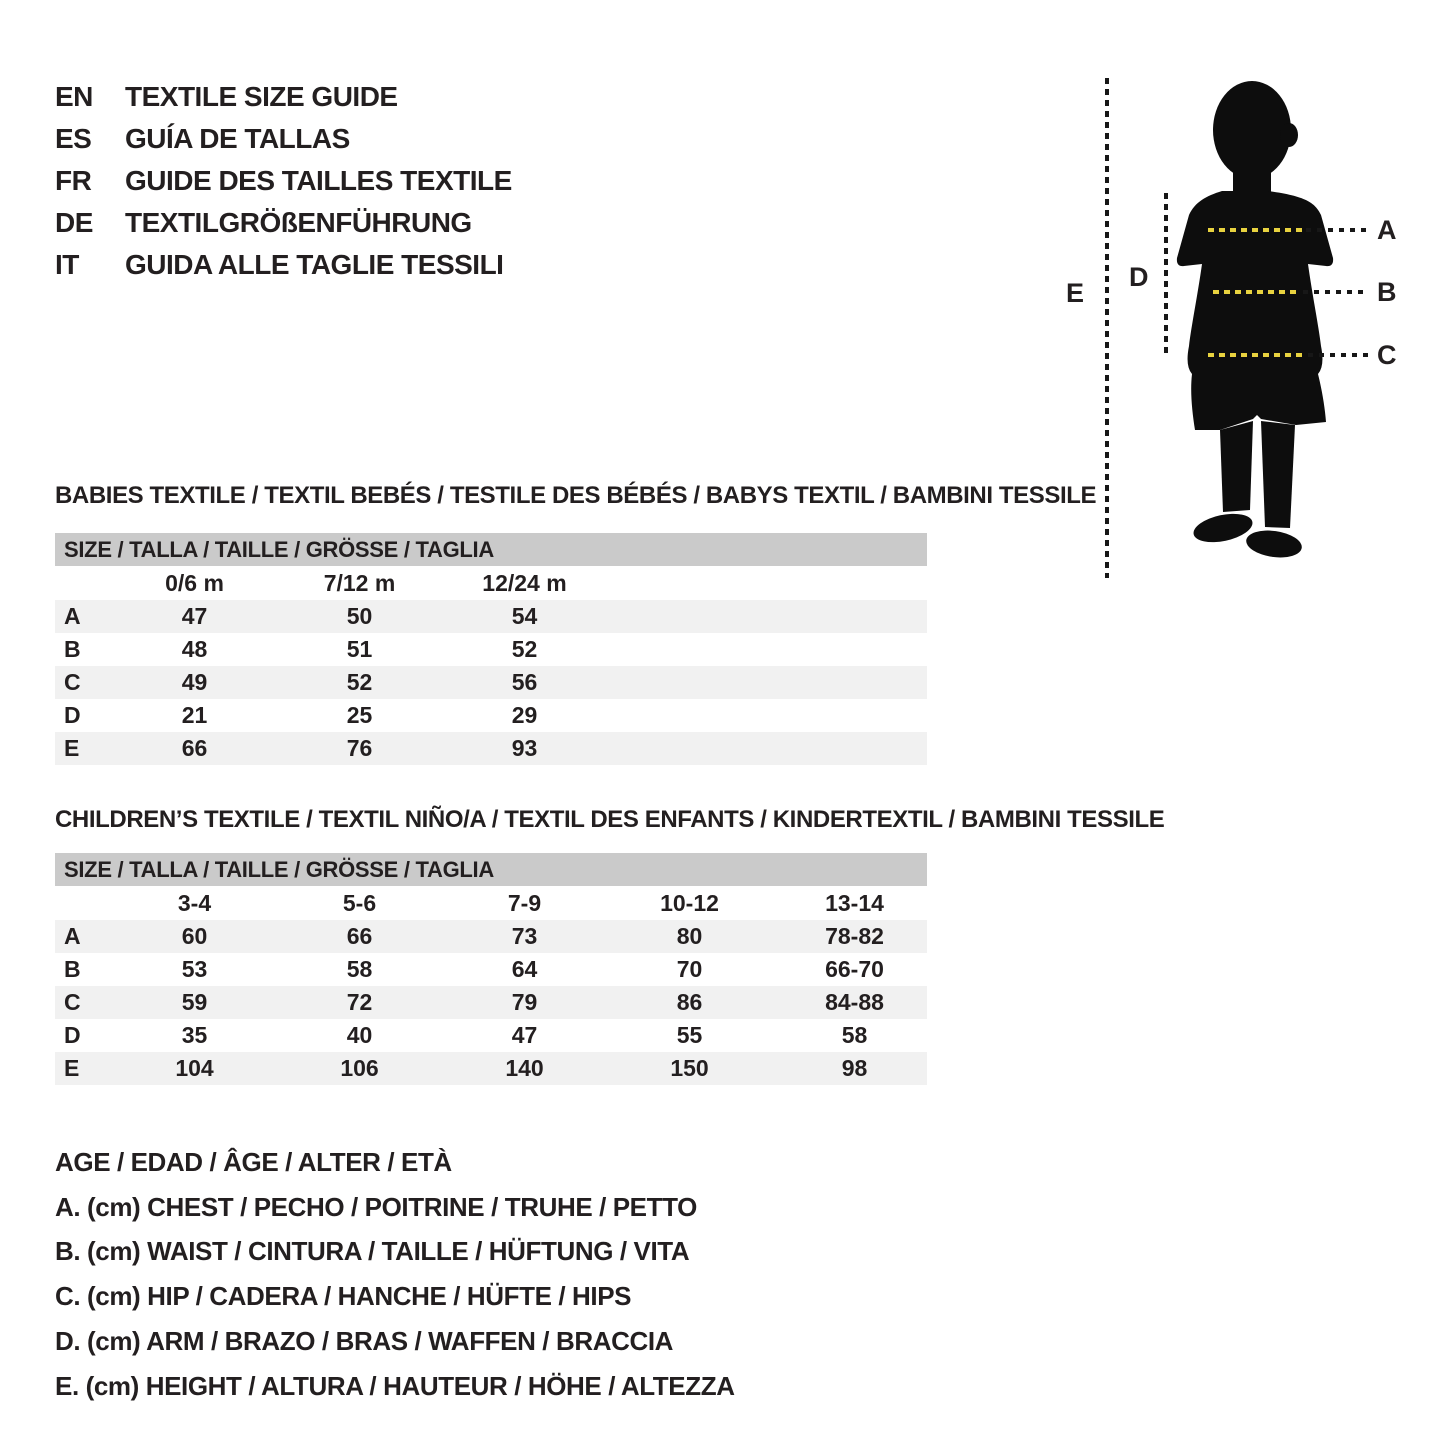 The width and height of the screenshot is (1445, 1445). Describe the element at coordinates (359, 715) in the screenshot. I see `cell: 25` at that location.